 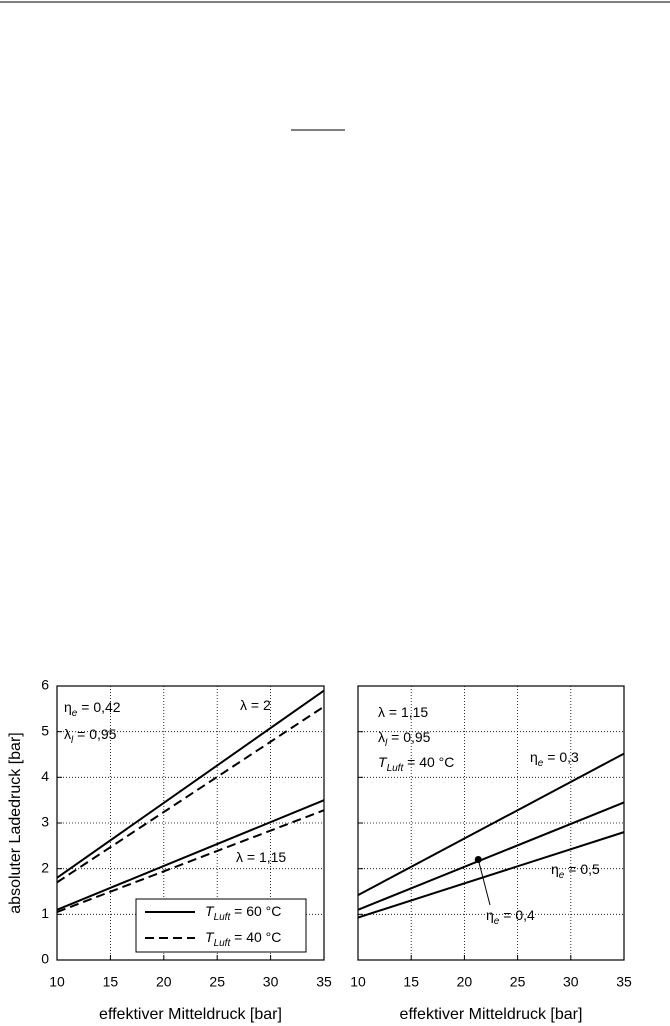 What do you see at coordinates (517, 915) in the screenshot?
I see `text-part: = 0,4` at bounding box center [517, 915].